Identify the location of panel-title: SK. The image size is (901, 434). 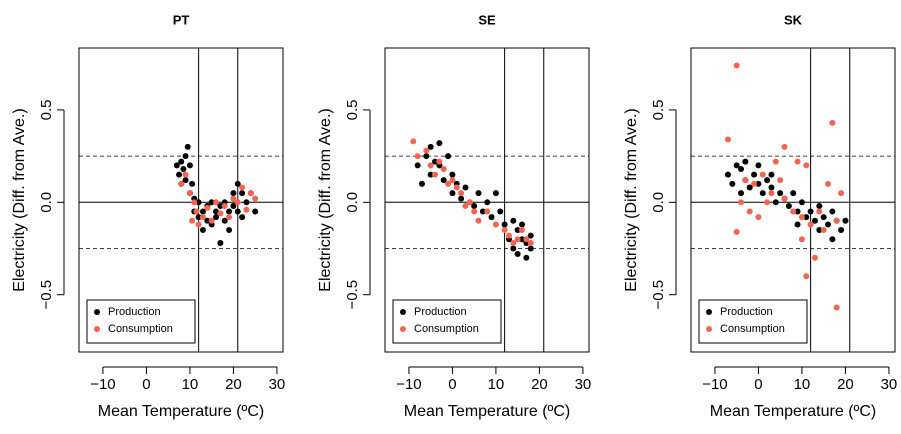
(793, 19).